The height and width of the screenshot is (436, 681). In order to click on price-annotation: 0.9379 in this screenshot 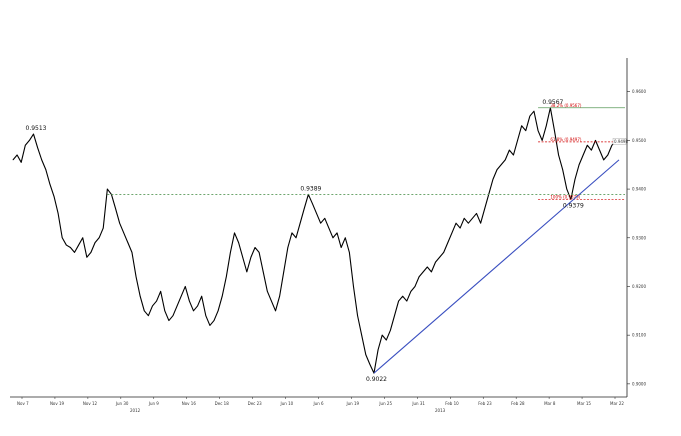, I will do `click(573, 205)`.